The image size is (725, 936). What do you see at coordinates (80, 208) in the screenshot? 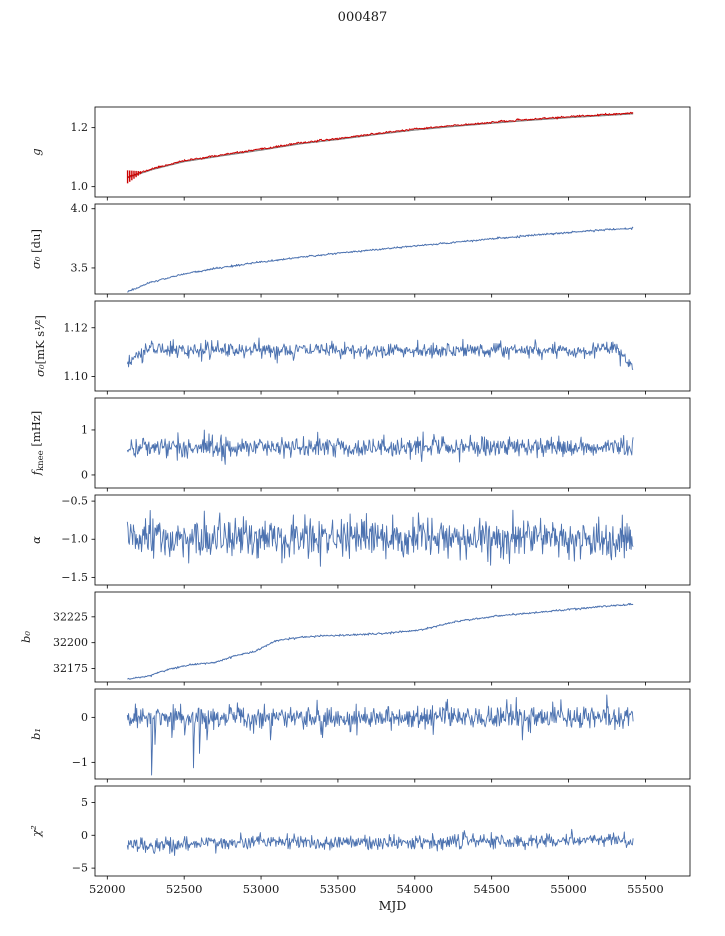
I see `y-tick-label: 4.0` at bounding box center [80, 208].